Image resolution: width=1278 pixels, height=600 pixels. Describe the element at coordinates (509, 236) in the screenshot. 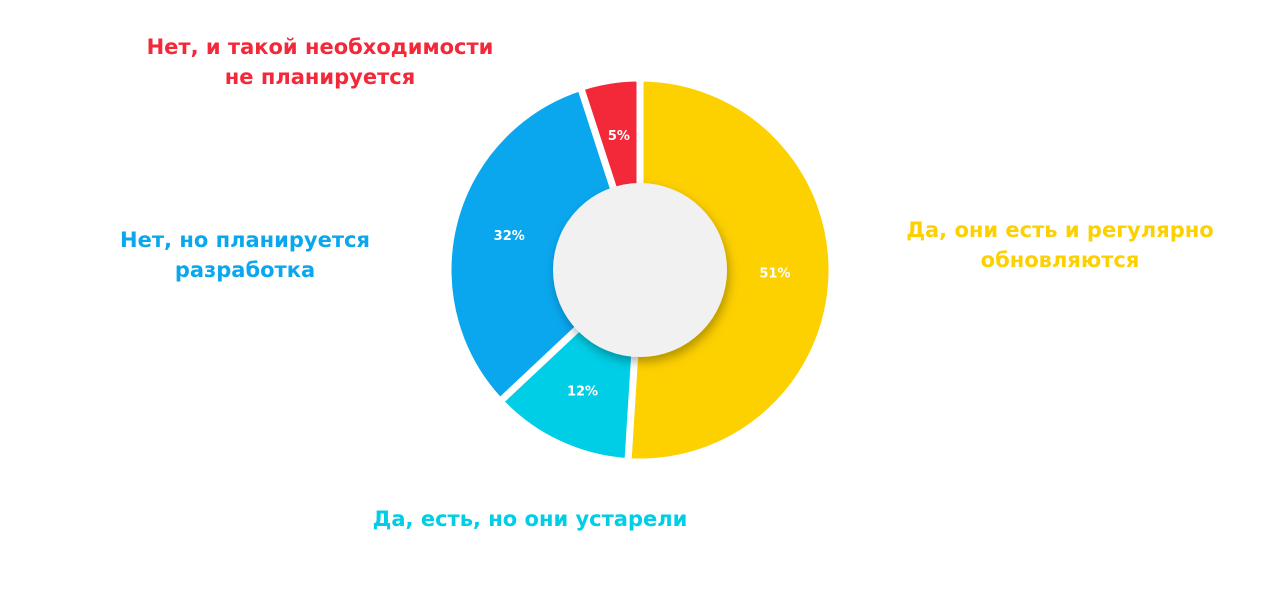

I see `value-label: 32%` at that location.